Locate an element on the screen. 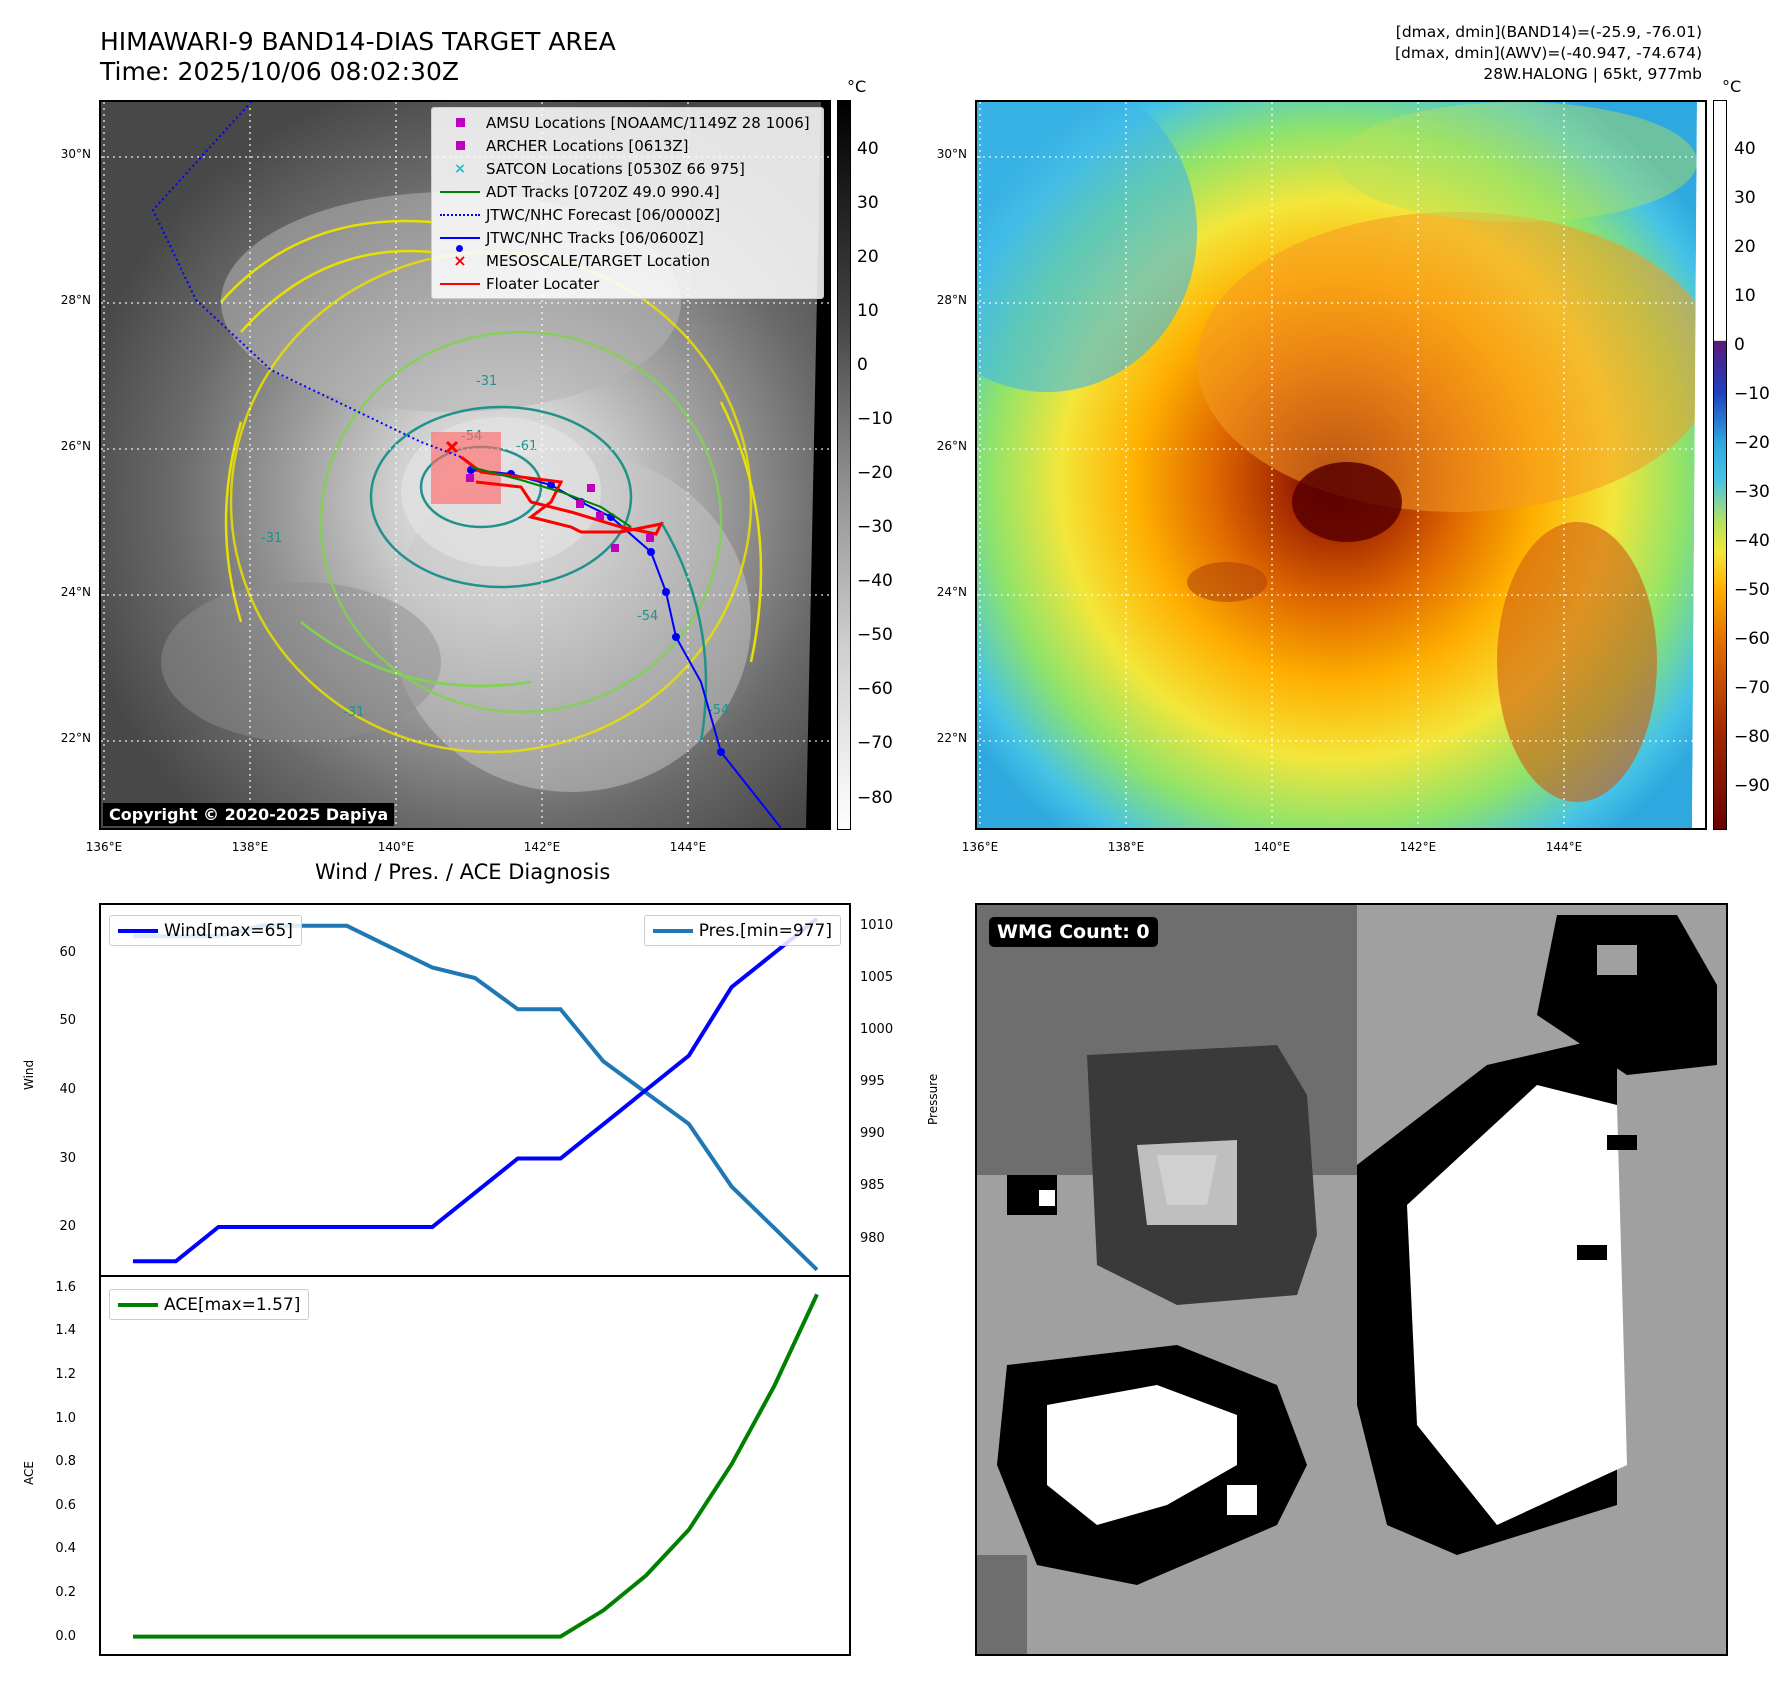 Image resolution: width=1792 pixels, height=1690 pixels. legend-adt: ADT Tracks [0720Z 49.0 990.4] is located at coordinates (627, 191).